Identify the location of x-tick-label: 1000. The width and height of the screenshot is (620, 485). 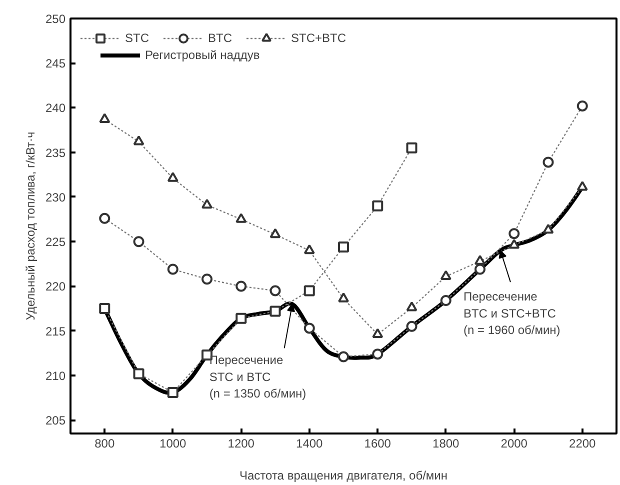
(173, 443).